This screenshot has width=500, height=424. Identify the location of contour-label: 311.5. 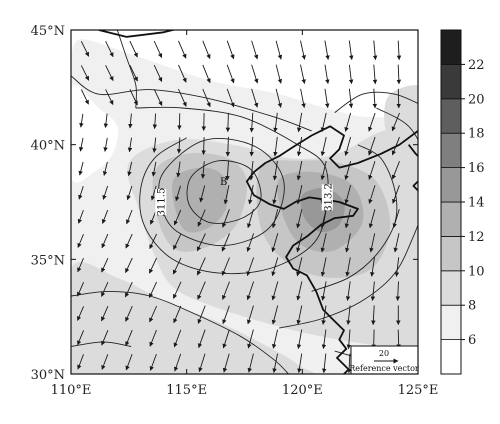
(161, 202).